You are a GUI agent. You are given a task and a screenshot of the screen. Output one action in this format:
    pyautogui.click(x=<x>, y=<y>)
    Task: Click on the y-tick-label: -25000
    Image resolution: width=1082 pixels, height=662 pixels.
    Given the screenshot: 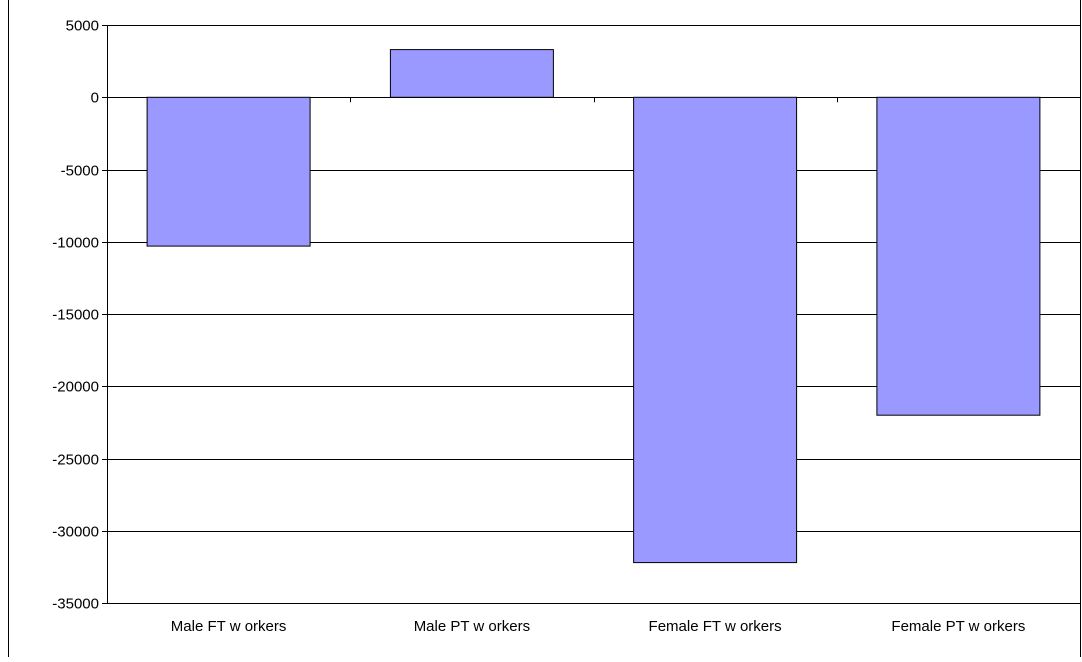 What is the action you would take?
    pyautogui.click(x=75, y=460)
    